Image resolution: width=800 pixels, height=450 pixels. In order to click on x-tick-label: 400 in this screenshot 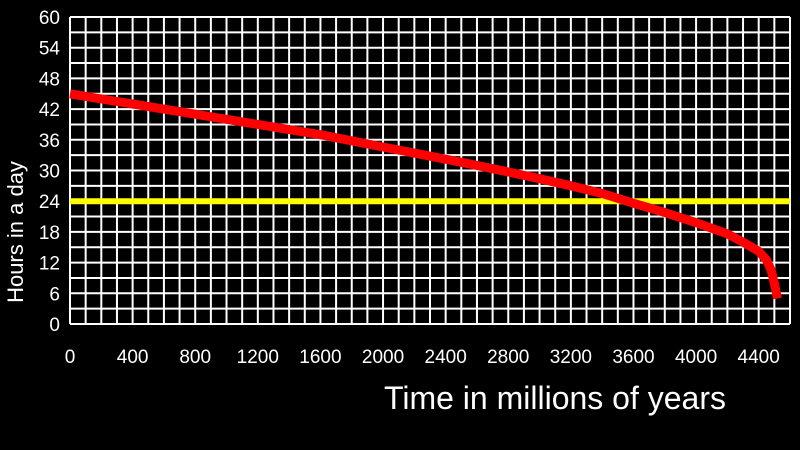, I will do `click(133, 357)`.